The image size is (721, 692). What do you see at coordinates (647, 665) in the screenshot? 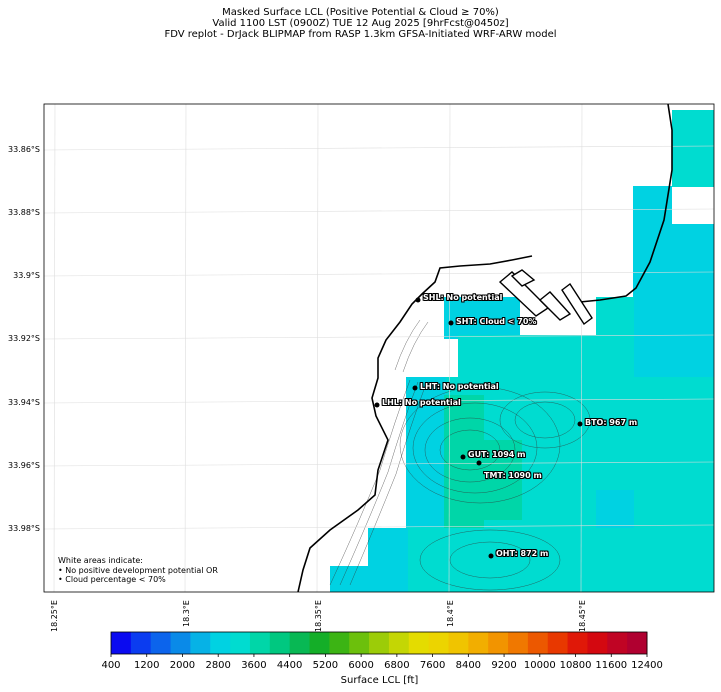
I see `colorbar-tick-label: 12400` at bounding box center [647, 665].